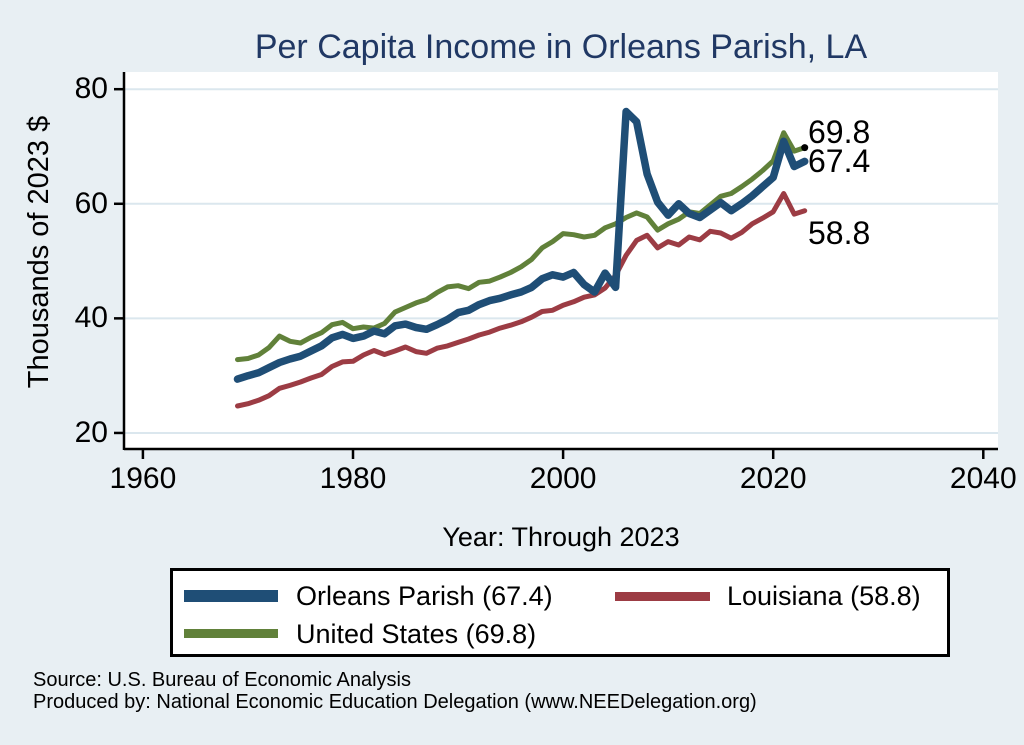 This screenshot has height=745, width=1024. Describe the element at coordinates (424, 596) in the screenshot. I see `legend-label-orleans-parish: Orleans Parish (67.4)` at that location.